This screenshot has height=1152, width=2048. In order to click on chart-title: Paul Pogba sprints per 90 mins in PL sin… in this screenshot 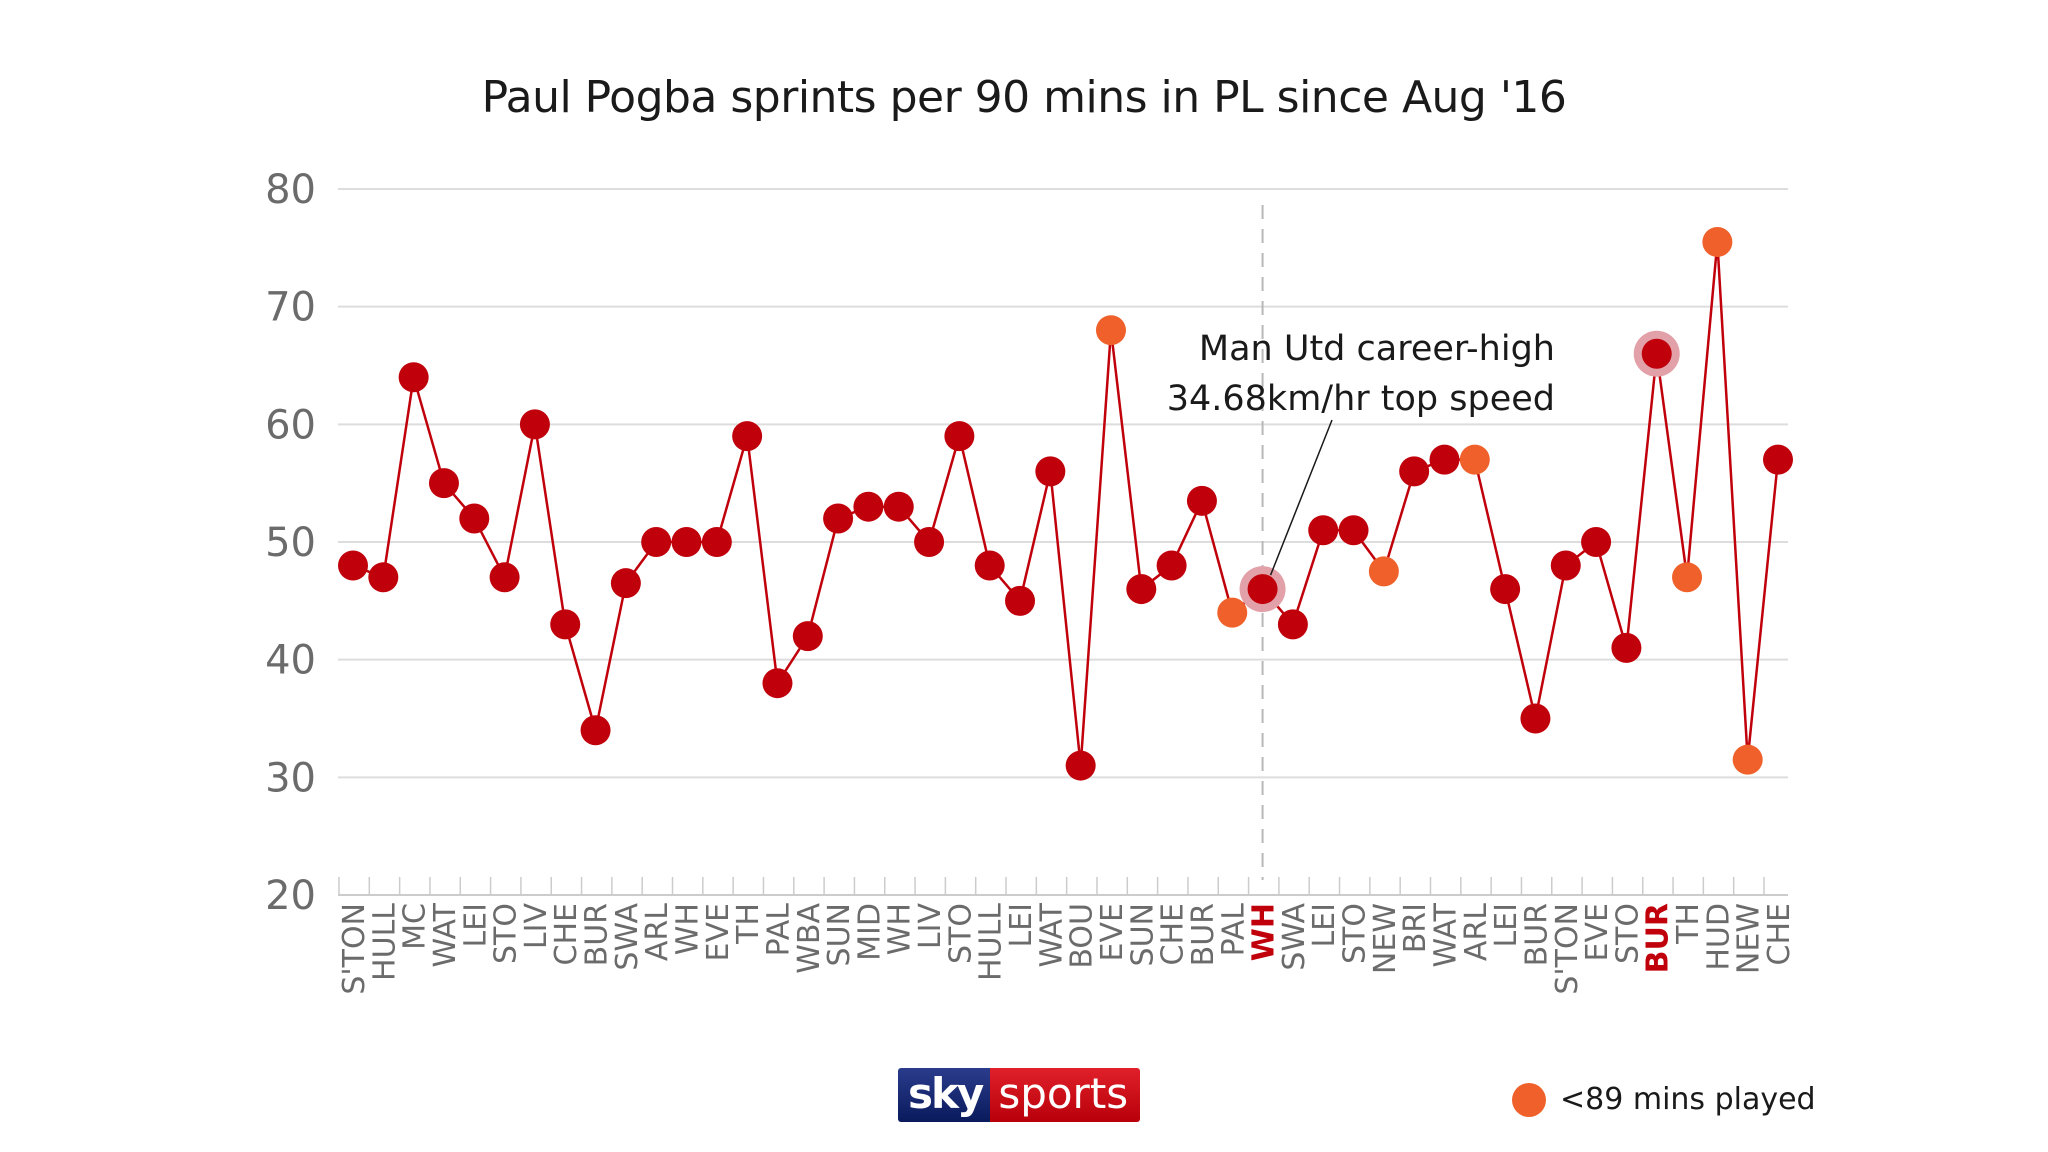, I will do `click(1024, 97)`.